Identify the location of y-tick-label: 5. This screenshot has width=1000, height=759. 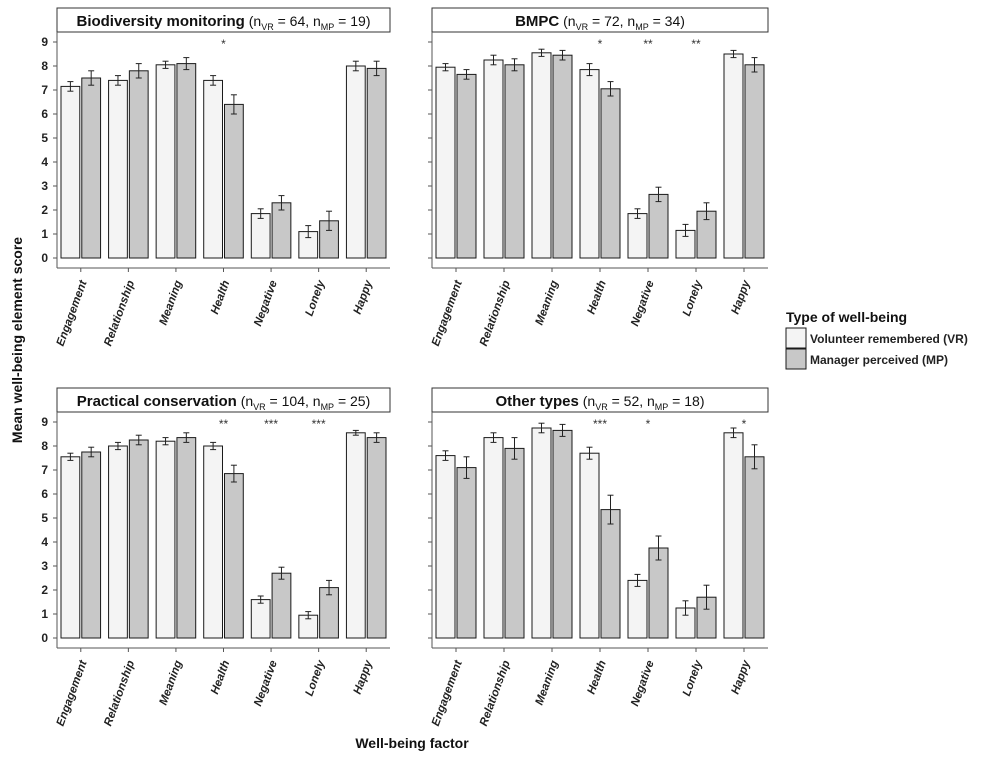
(44, 518).